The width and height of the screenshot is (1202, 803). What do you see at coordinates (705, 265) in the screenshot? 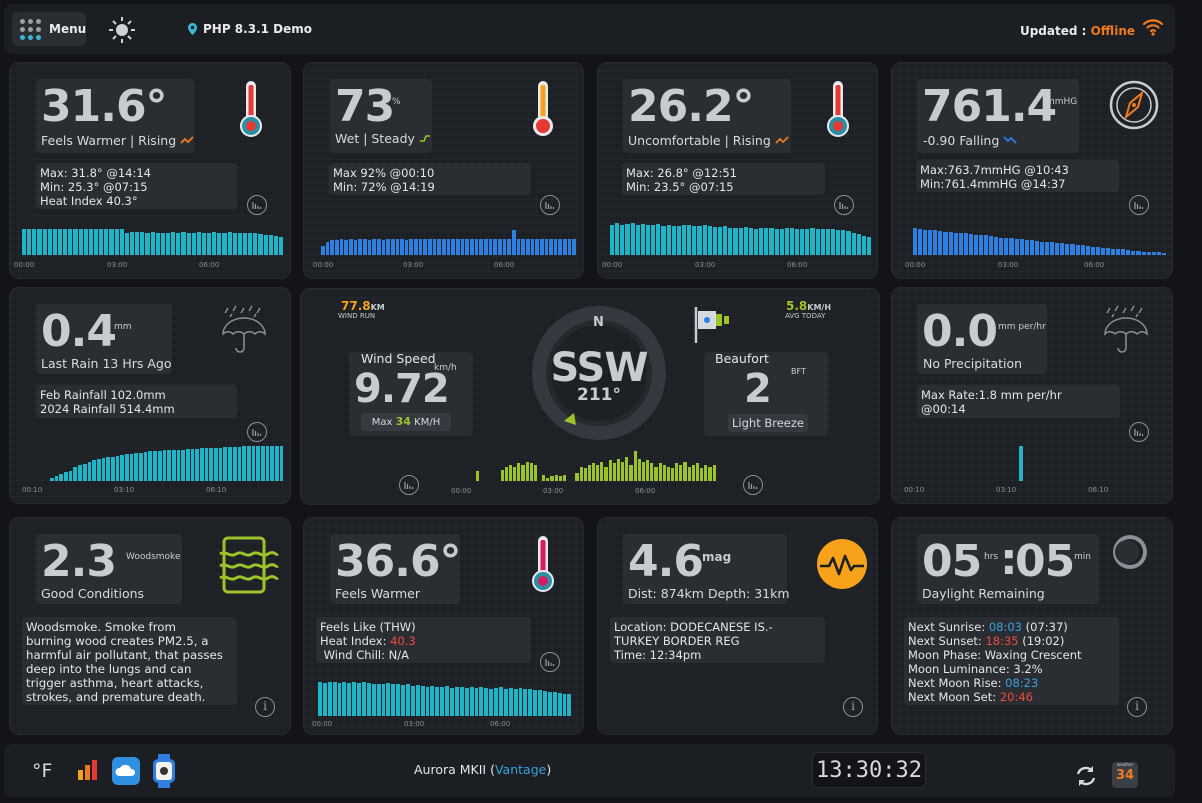
I see `dew-tick-2: 03:00` at bounding box center [705, 265].